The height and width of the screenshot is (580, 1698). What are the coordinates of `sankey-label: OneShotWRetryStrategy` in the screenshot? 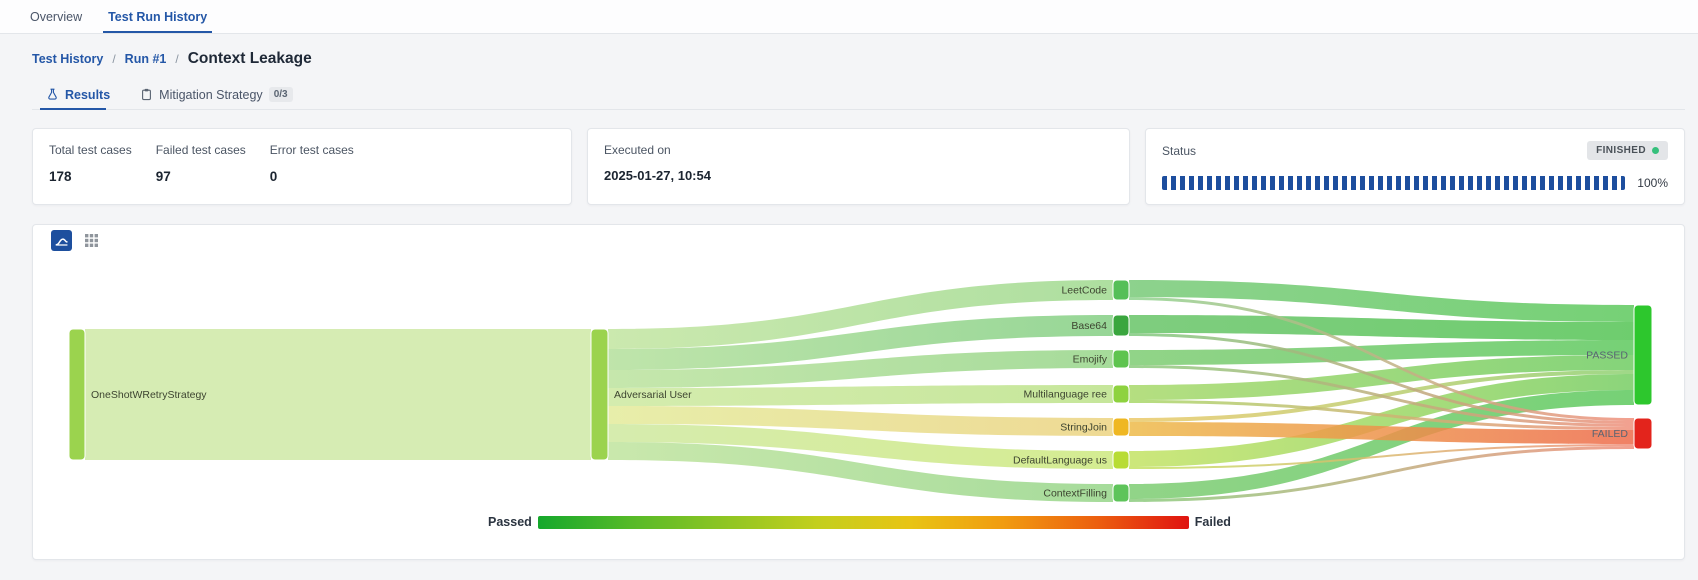 It's located at (149, 395).